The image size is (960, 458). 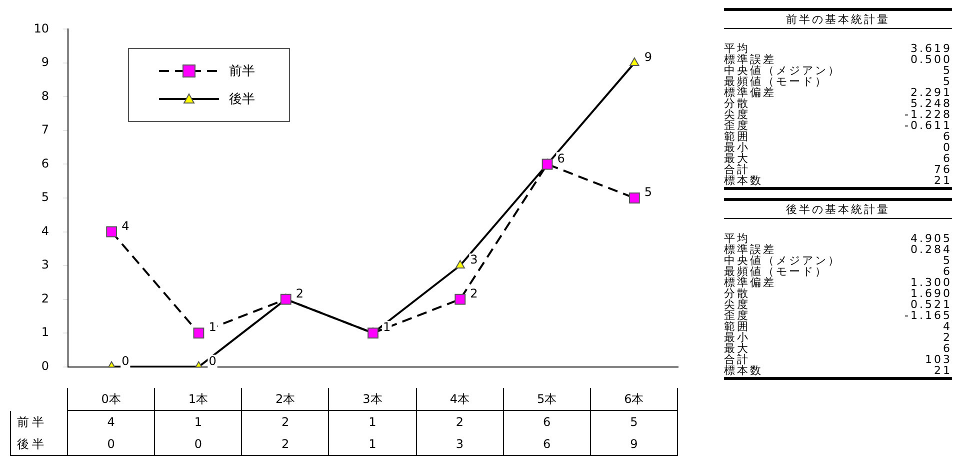 I want to click on text: 最小 0, so click(x=838, y=147).